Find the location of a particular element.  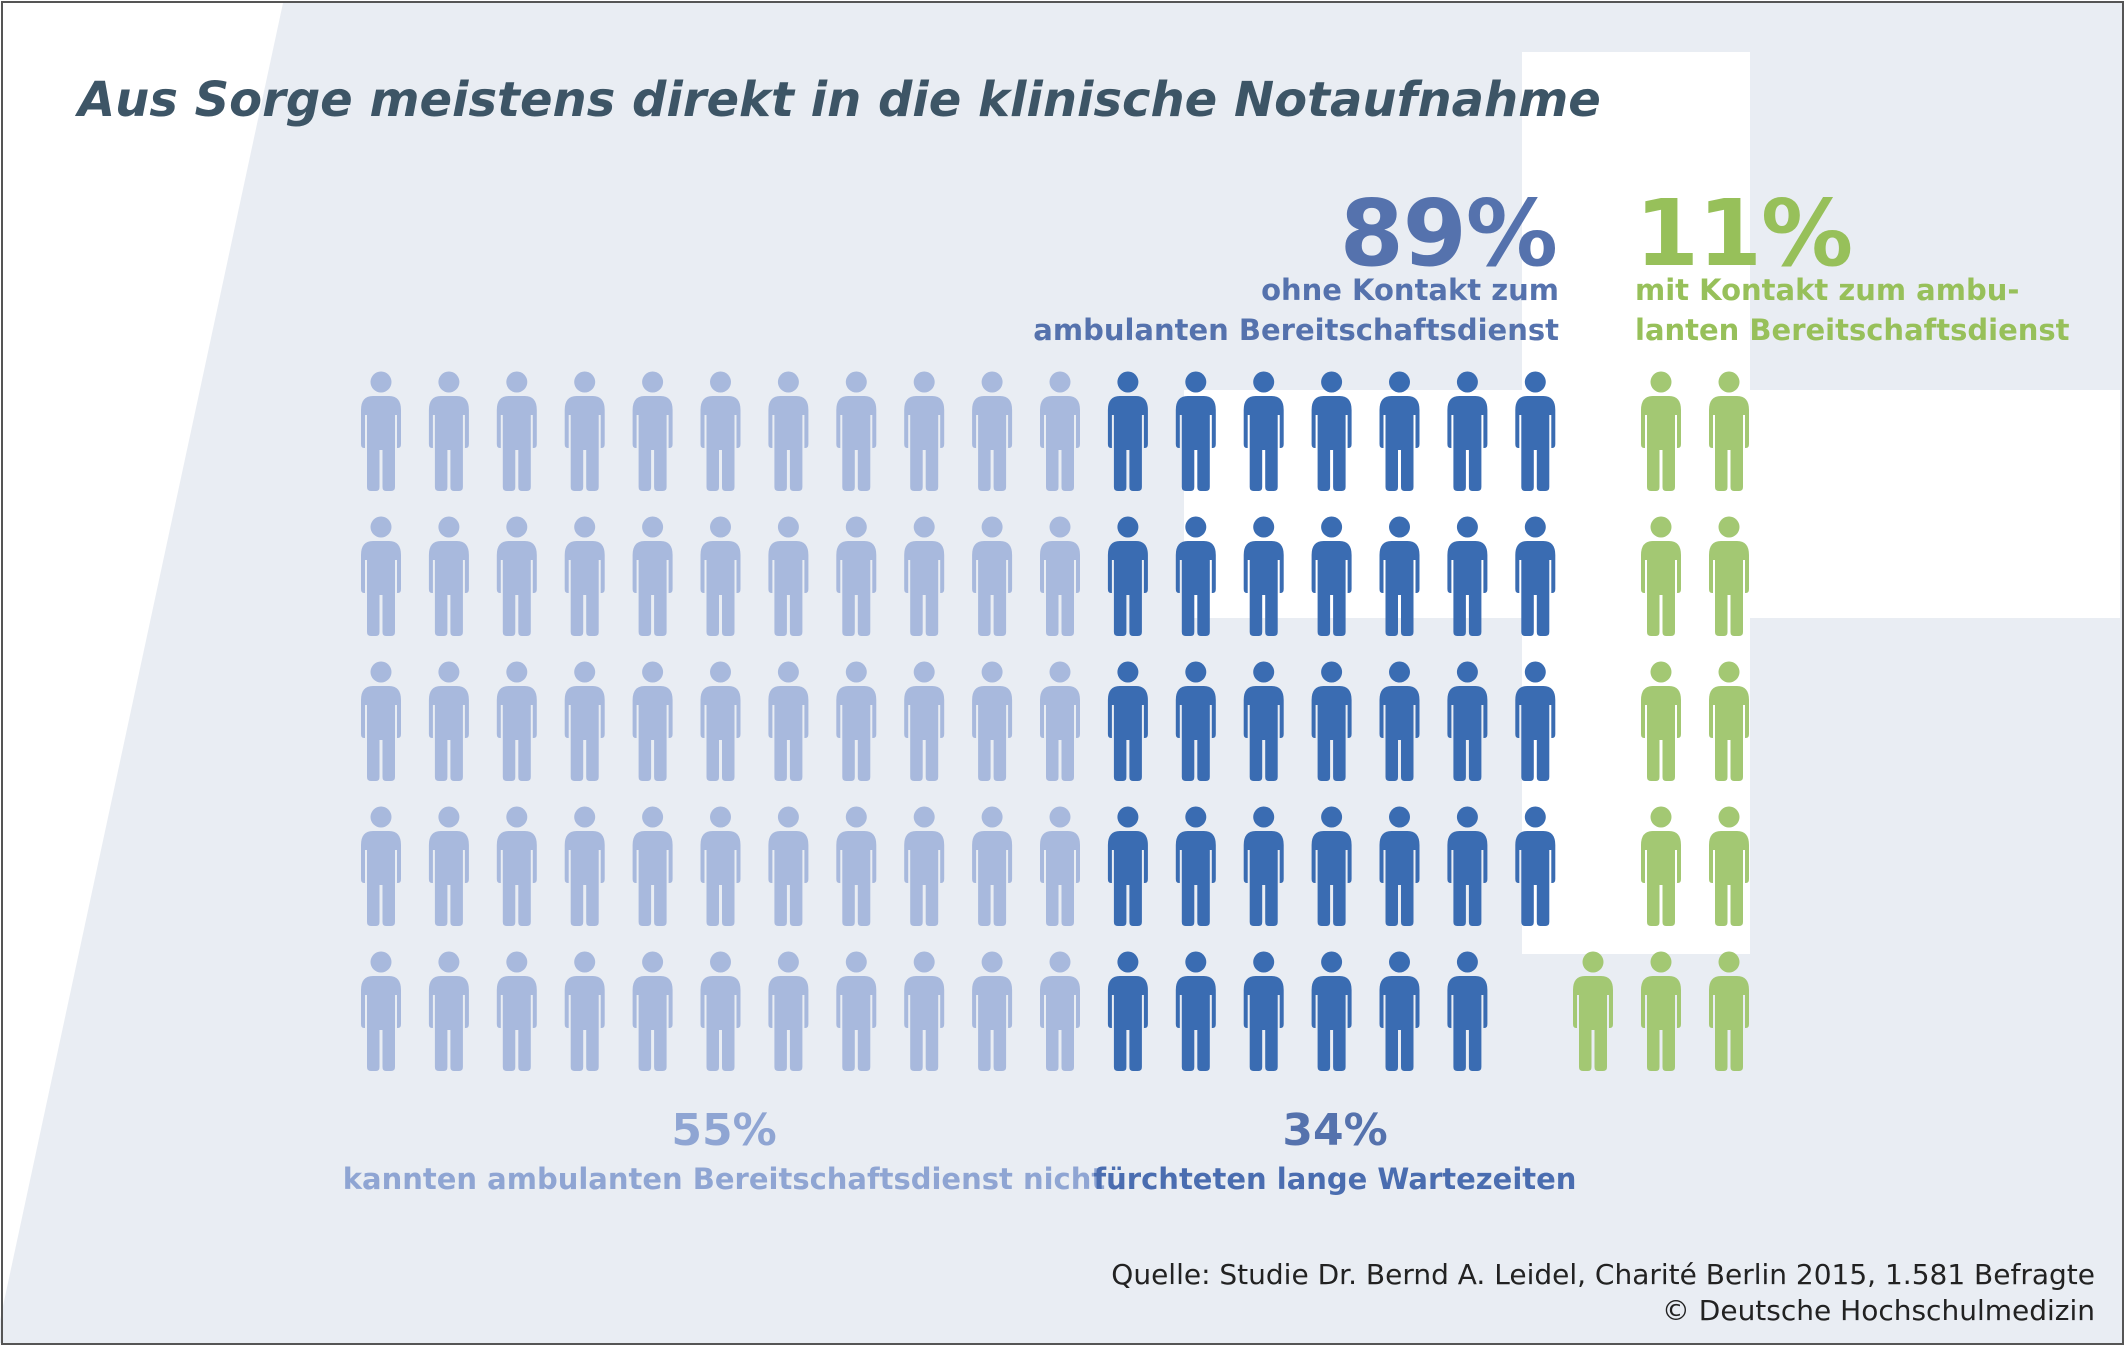

label-wartezeiten: fürchteten lange Wartezeiten is located at coordinates (1335, 1179).